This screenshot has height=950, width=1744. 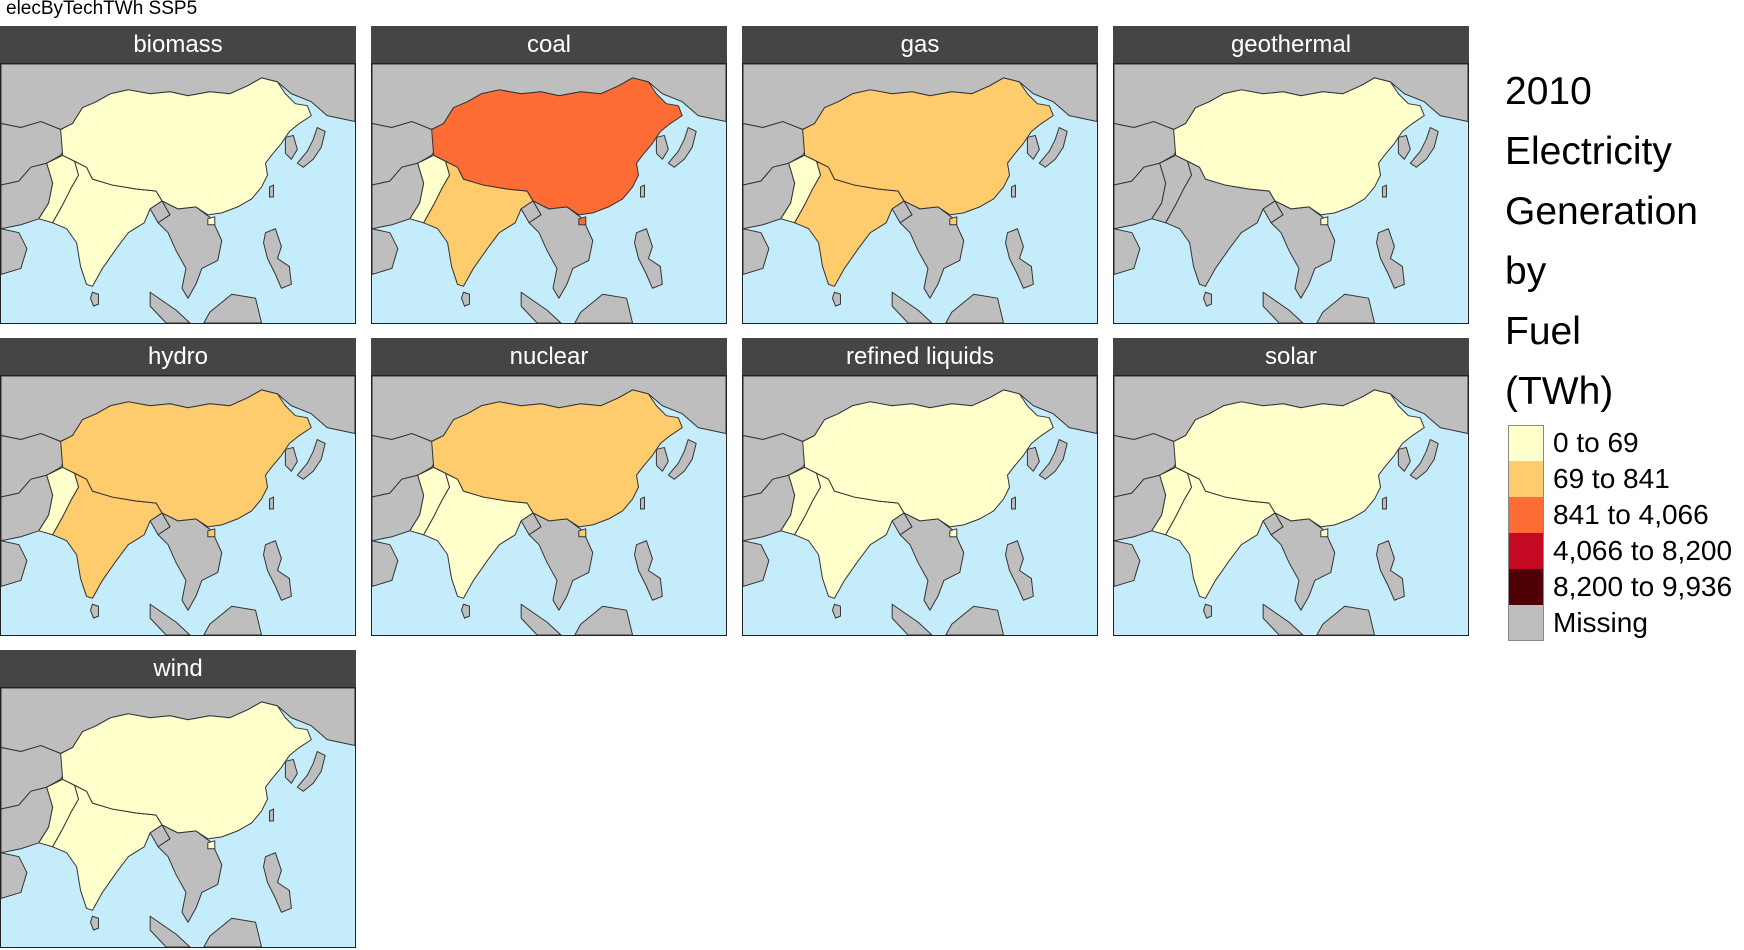 What do you see at coordinates (1588, 151) in the screenshot?
I see `legend-title-line: Electricity` at bounding box center [1588, 151].